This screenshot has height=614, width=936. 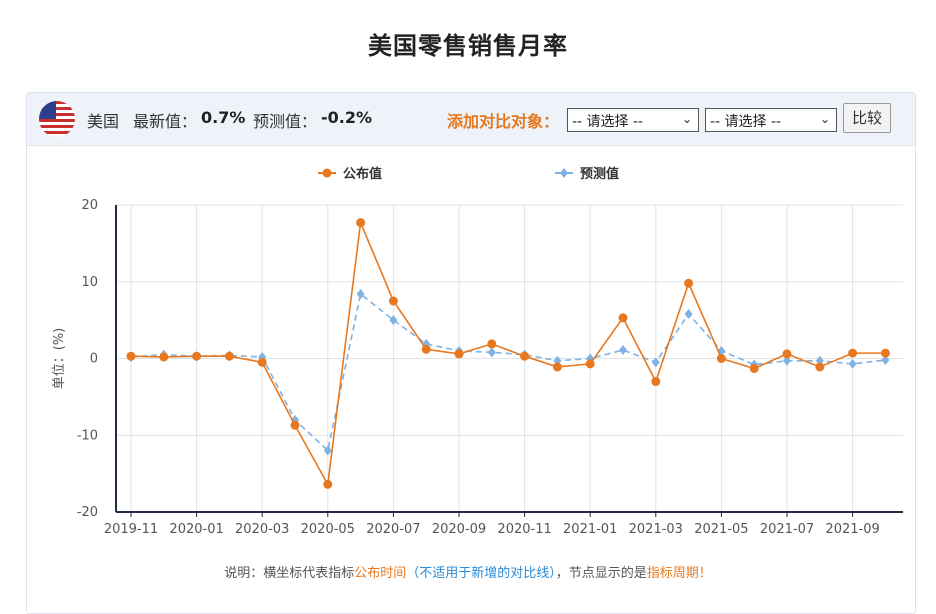 What do you see at coordinates (103, 121) in the screenshot?
I see `country-name: 美国` at bounding box center [103, 121].